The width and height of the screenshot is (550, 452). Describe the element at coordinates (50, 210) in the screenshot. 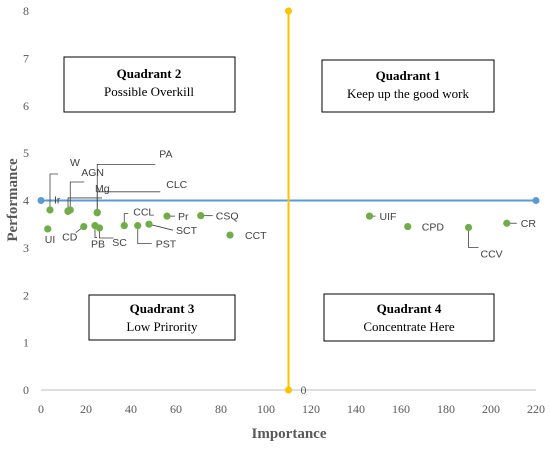

I see `data-point-w` at that location.